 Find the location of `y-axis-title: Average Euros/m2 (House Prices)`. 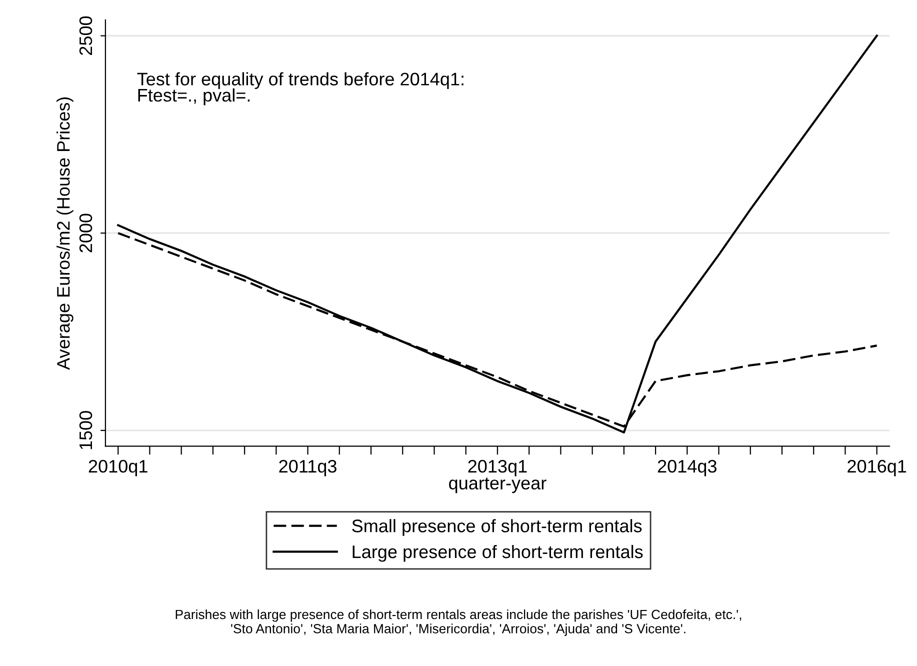

y-axis-title: Average Euros/m2 (House Prices) is located at coordinates (65, 233).